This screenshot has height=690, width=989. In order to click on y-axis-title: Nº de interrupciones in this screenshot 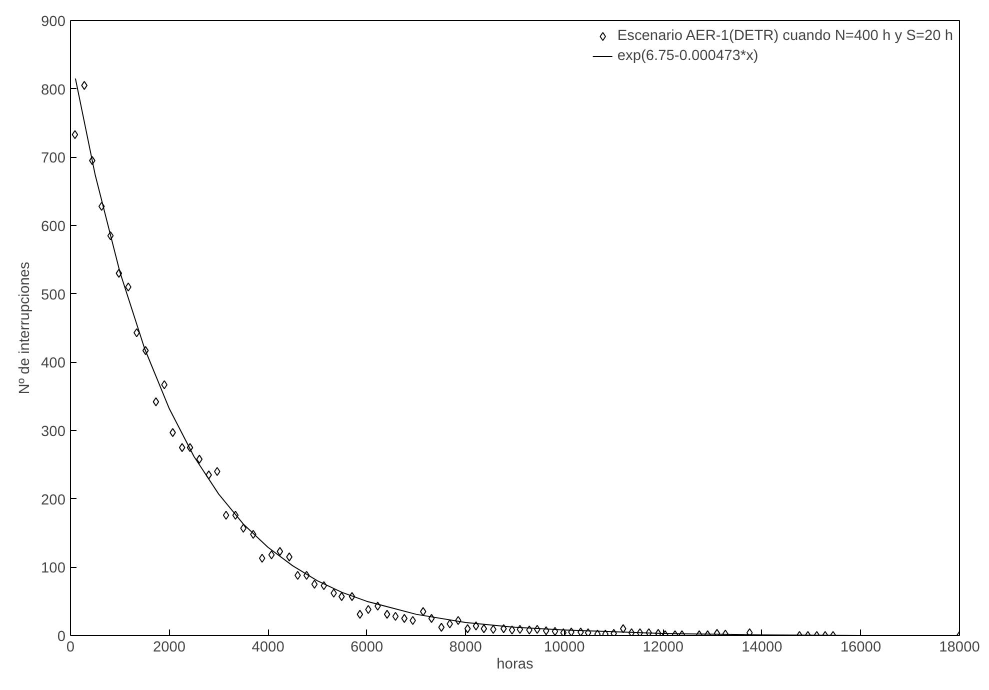, I will do `click(25, 328)`.